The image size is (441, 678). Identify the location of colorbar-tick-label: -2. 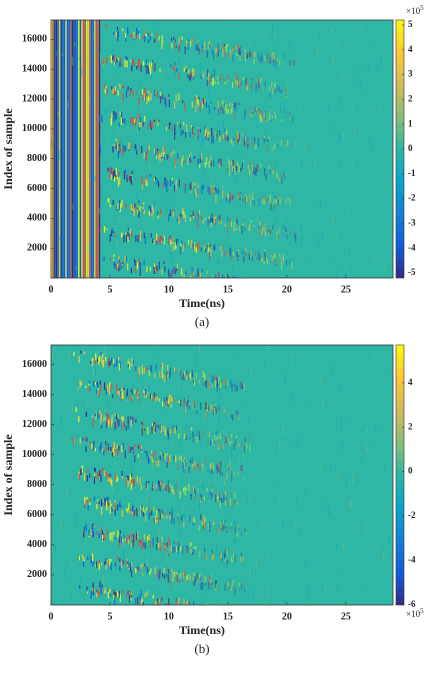
(412, 198).